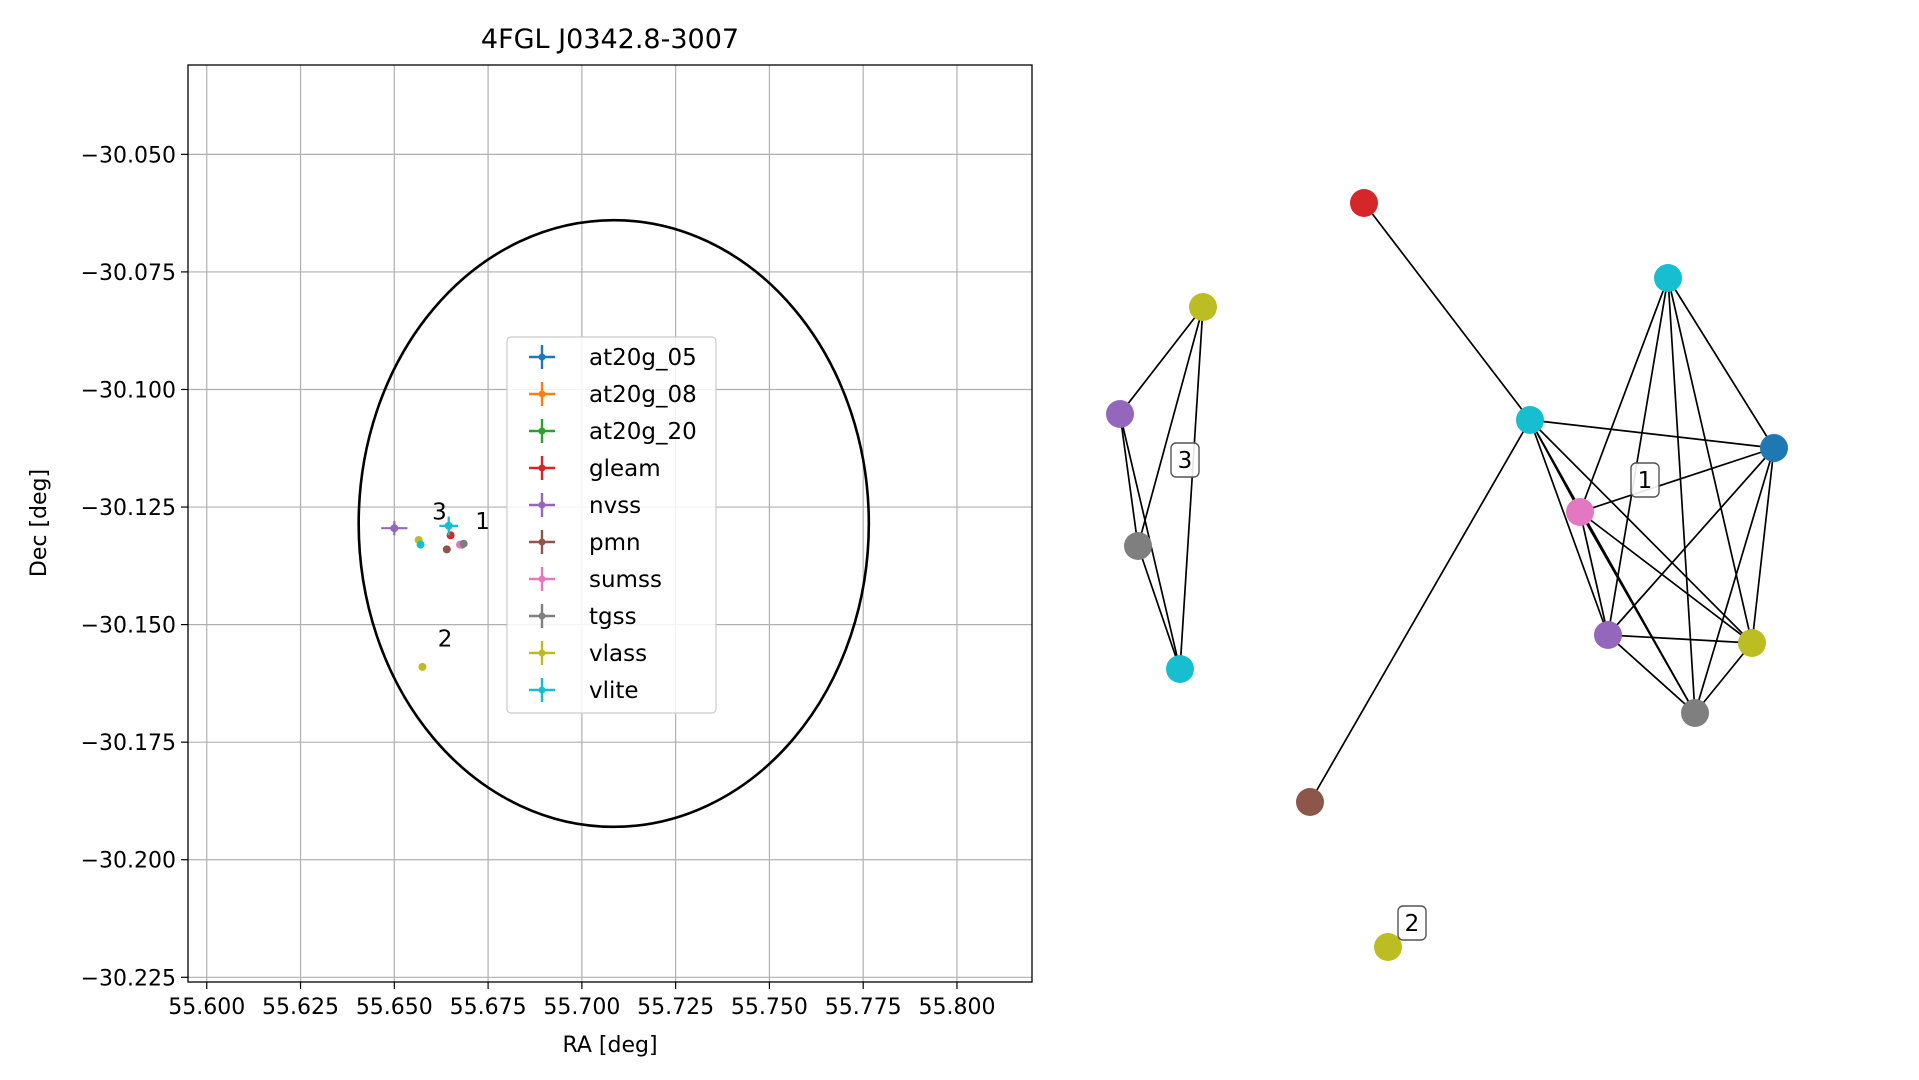 The height and width of the screenshot is (1080, 1919). I want to click on legend-marker-vlite, so click(542, 690).